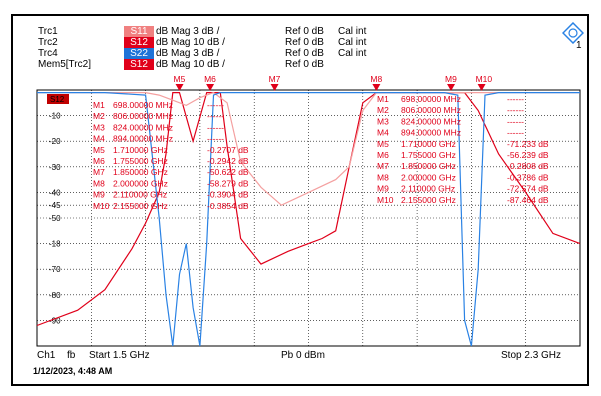 This screenshot has height=396, width=601. Describe the element at coordinates (140, 195) in the screenshot. I see `marker-left-value: 2.110000 GHz` at that location.